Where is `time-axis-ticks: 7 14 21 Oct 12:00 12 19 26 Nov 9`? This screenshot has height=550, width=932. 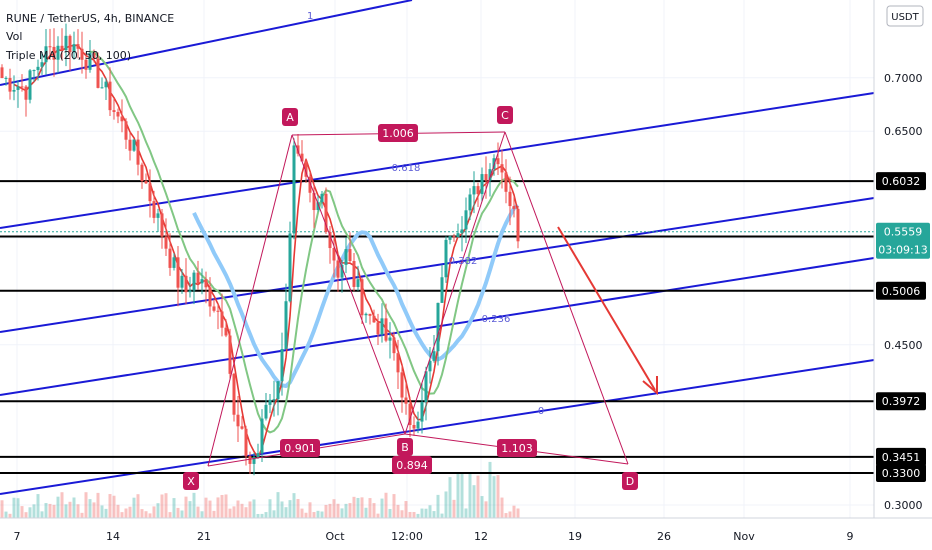
time-axis-ticks: 7 14 21 Oct 12:00 12 19 26 Nov 9 is located at coordinates (434, 536).